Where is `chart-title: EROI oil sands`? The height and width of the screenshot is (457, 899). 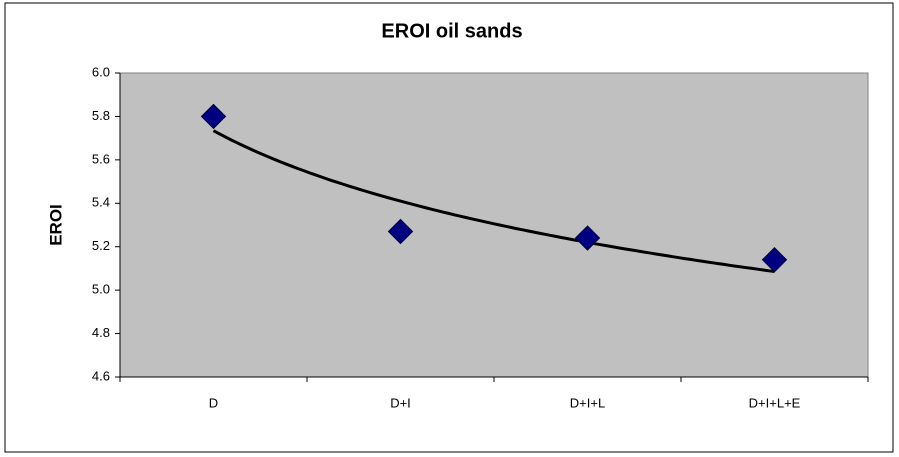 chart-title: EROI oil sands is located at coordinates (451, 31).